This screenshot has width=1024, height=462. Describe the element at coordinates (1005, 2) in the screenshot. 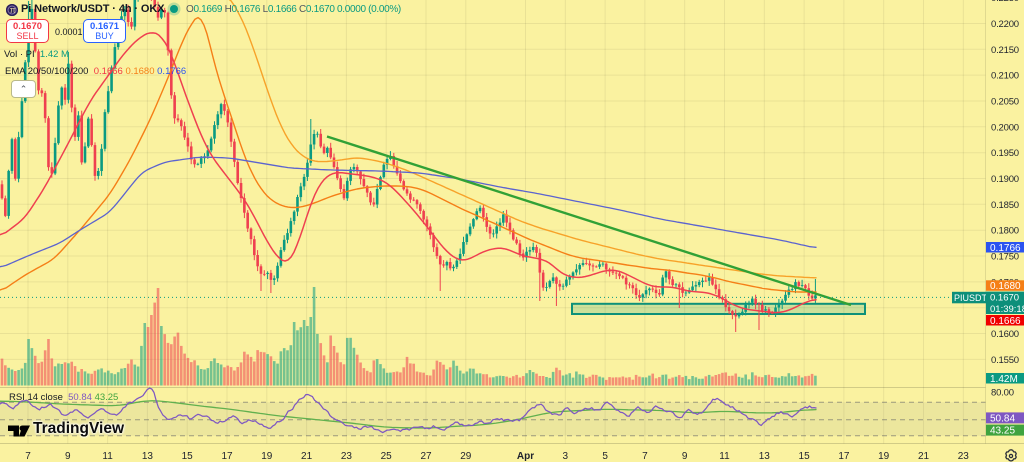

I see `svg-text: 0.2250` at that location.